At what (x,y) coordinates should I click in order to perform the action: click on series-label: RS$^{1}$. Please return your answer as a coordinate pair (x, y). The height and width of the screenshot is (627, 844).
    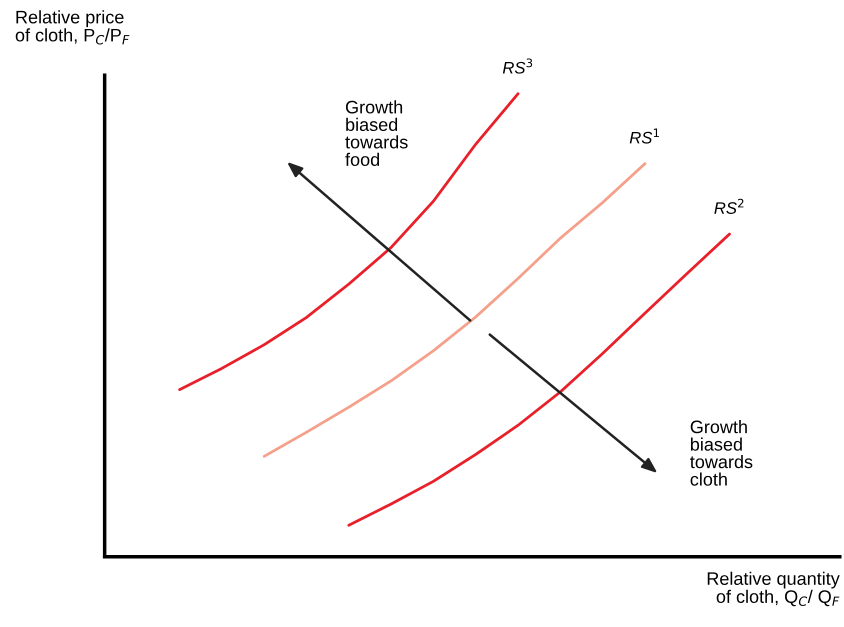
    Looking at the image, I should click on (644, 136).